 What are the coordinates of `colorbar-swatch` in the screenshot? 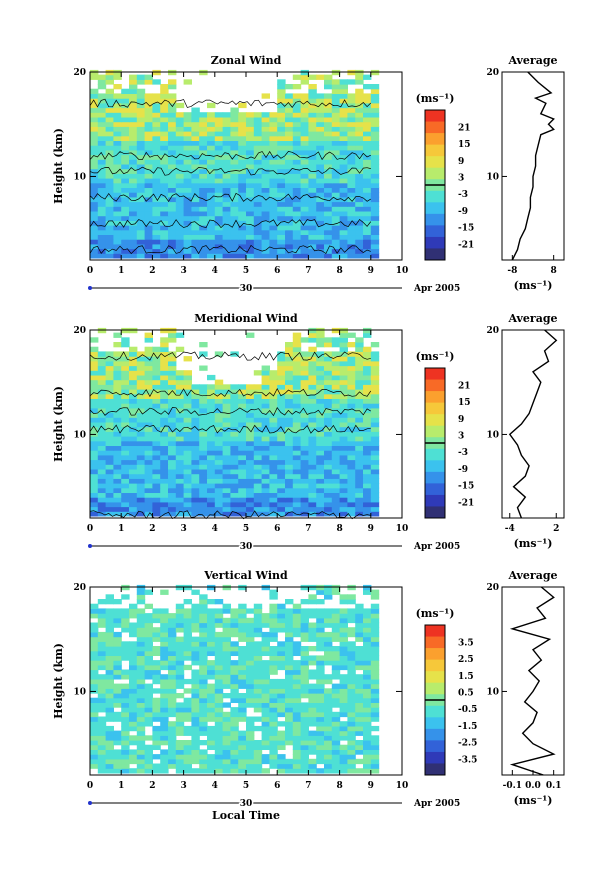 It's located at (435, 769).